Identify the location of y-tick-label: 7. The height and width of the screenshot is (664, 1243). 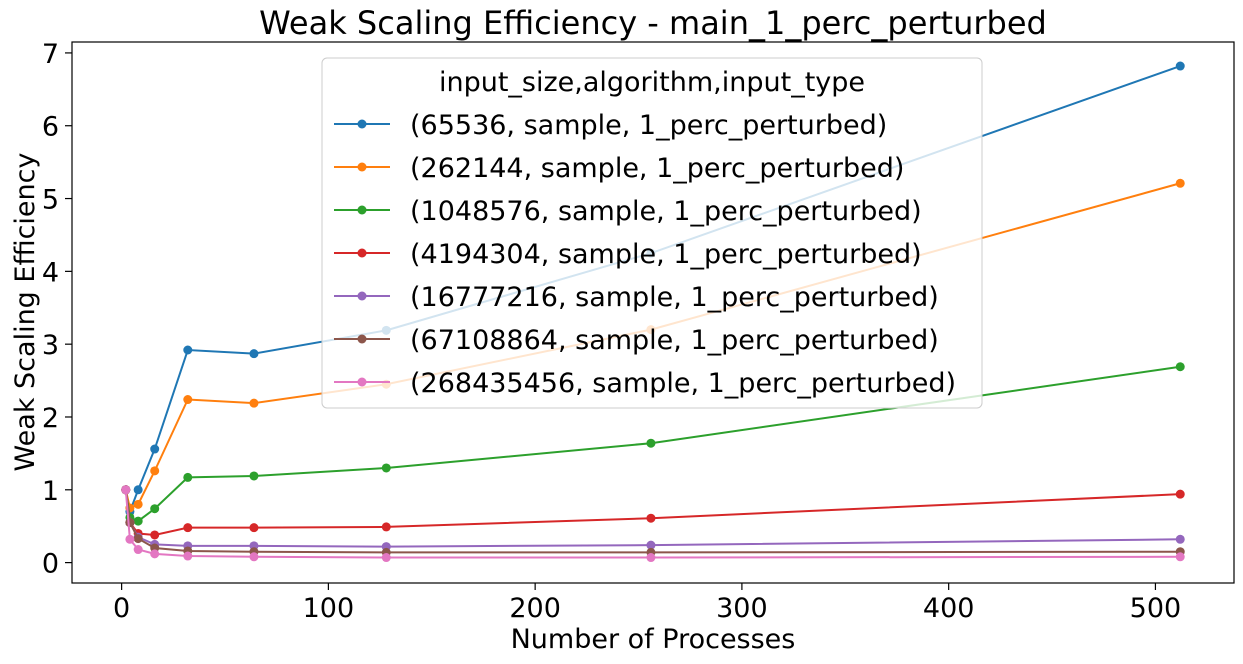
(50, 54).